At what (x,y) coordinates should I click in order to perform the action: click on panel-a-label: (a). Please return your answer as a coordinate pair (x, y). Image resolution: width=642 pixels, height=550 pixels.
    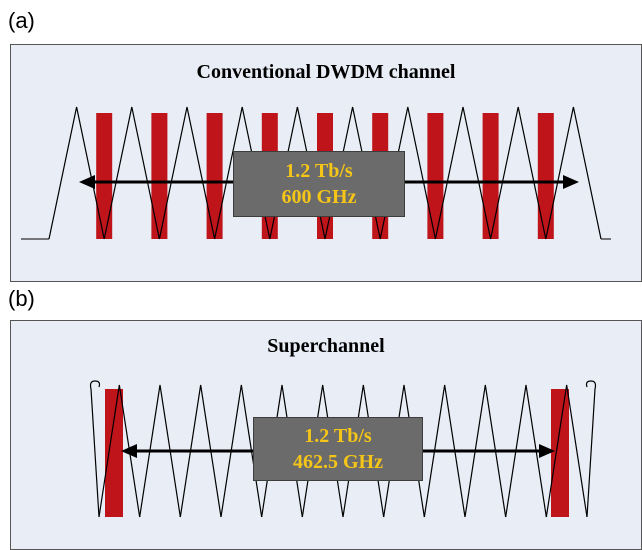
    Looking at the image, I should click on (21, 20).